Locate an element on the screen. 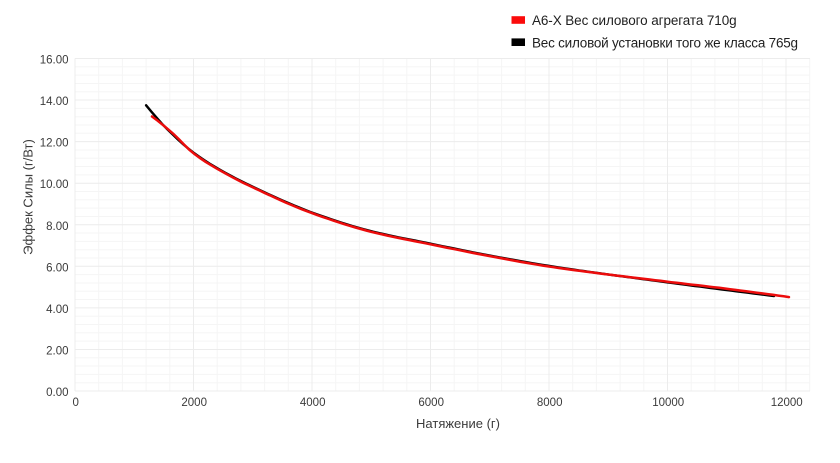 This screenshot has height=463, width=840. svg-text: 6.00 is located at coordinates (57, 268).